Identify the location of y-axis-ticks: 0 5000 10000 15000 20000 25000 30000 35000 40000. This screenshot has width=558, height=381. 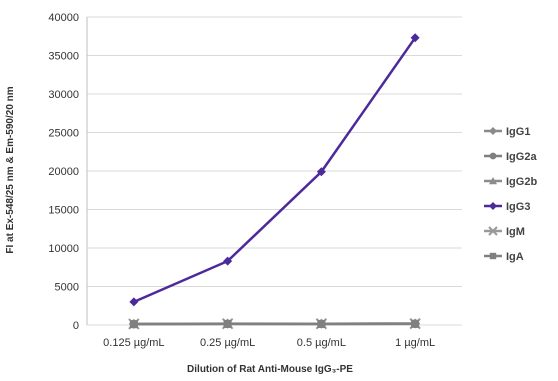
(63, 172).